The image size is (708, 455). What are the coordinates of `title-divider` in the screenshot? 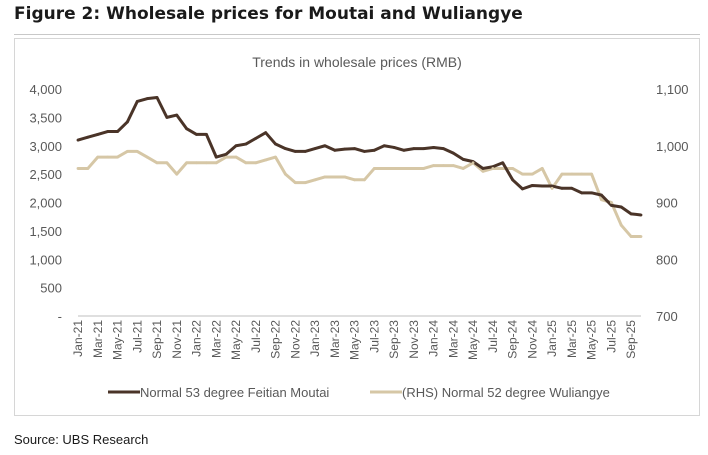 It's located at (357, 34).